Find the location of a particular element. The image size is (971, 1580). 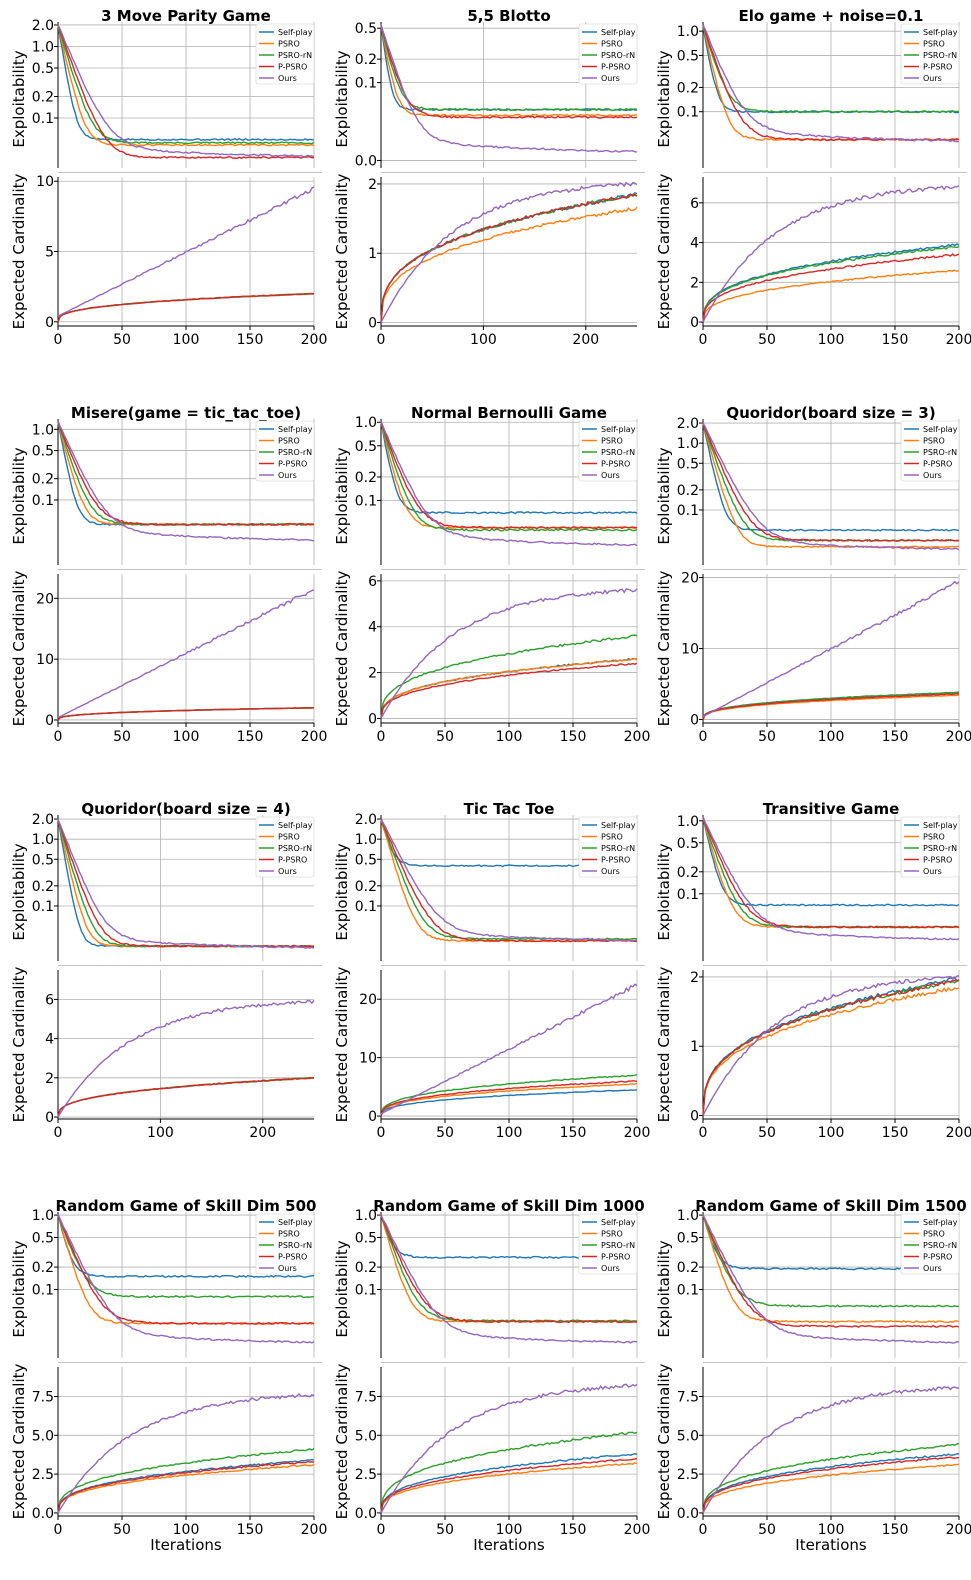

series-line-exploitability-psro is located at coordinates (186, 85).